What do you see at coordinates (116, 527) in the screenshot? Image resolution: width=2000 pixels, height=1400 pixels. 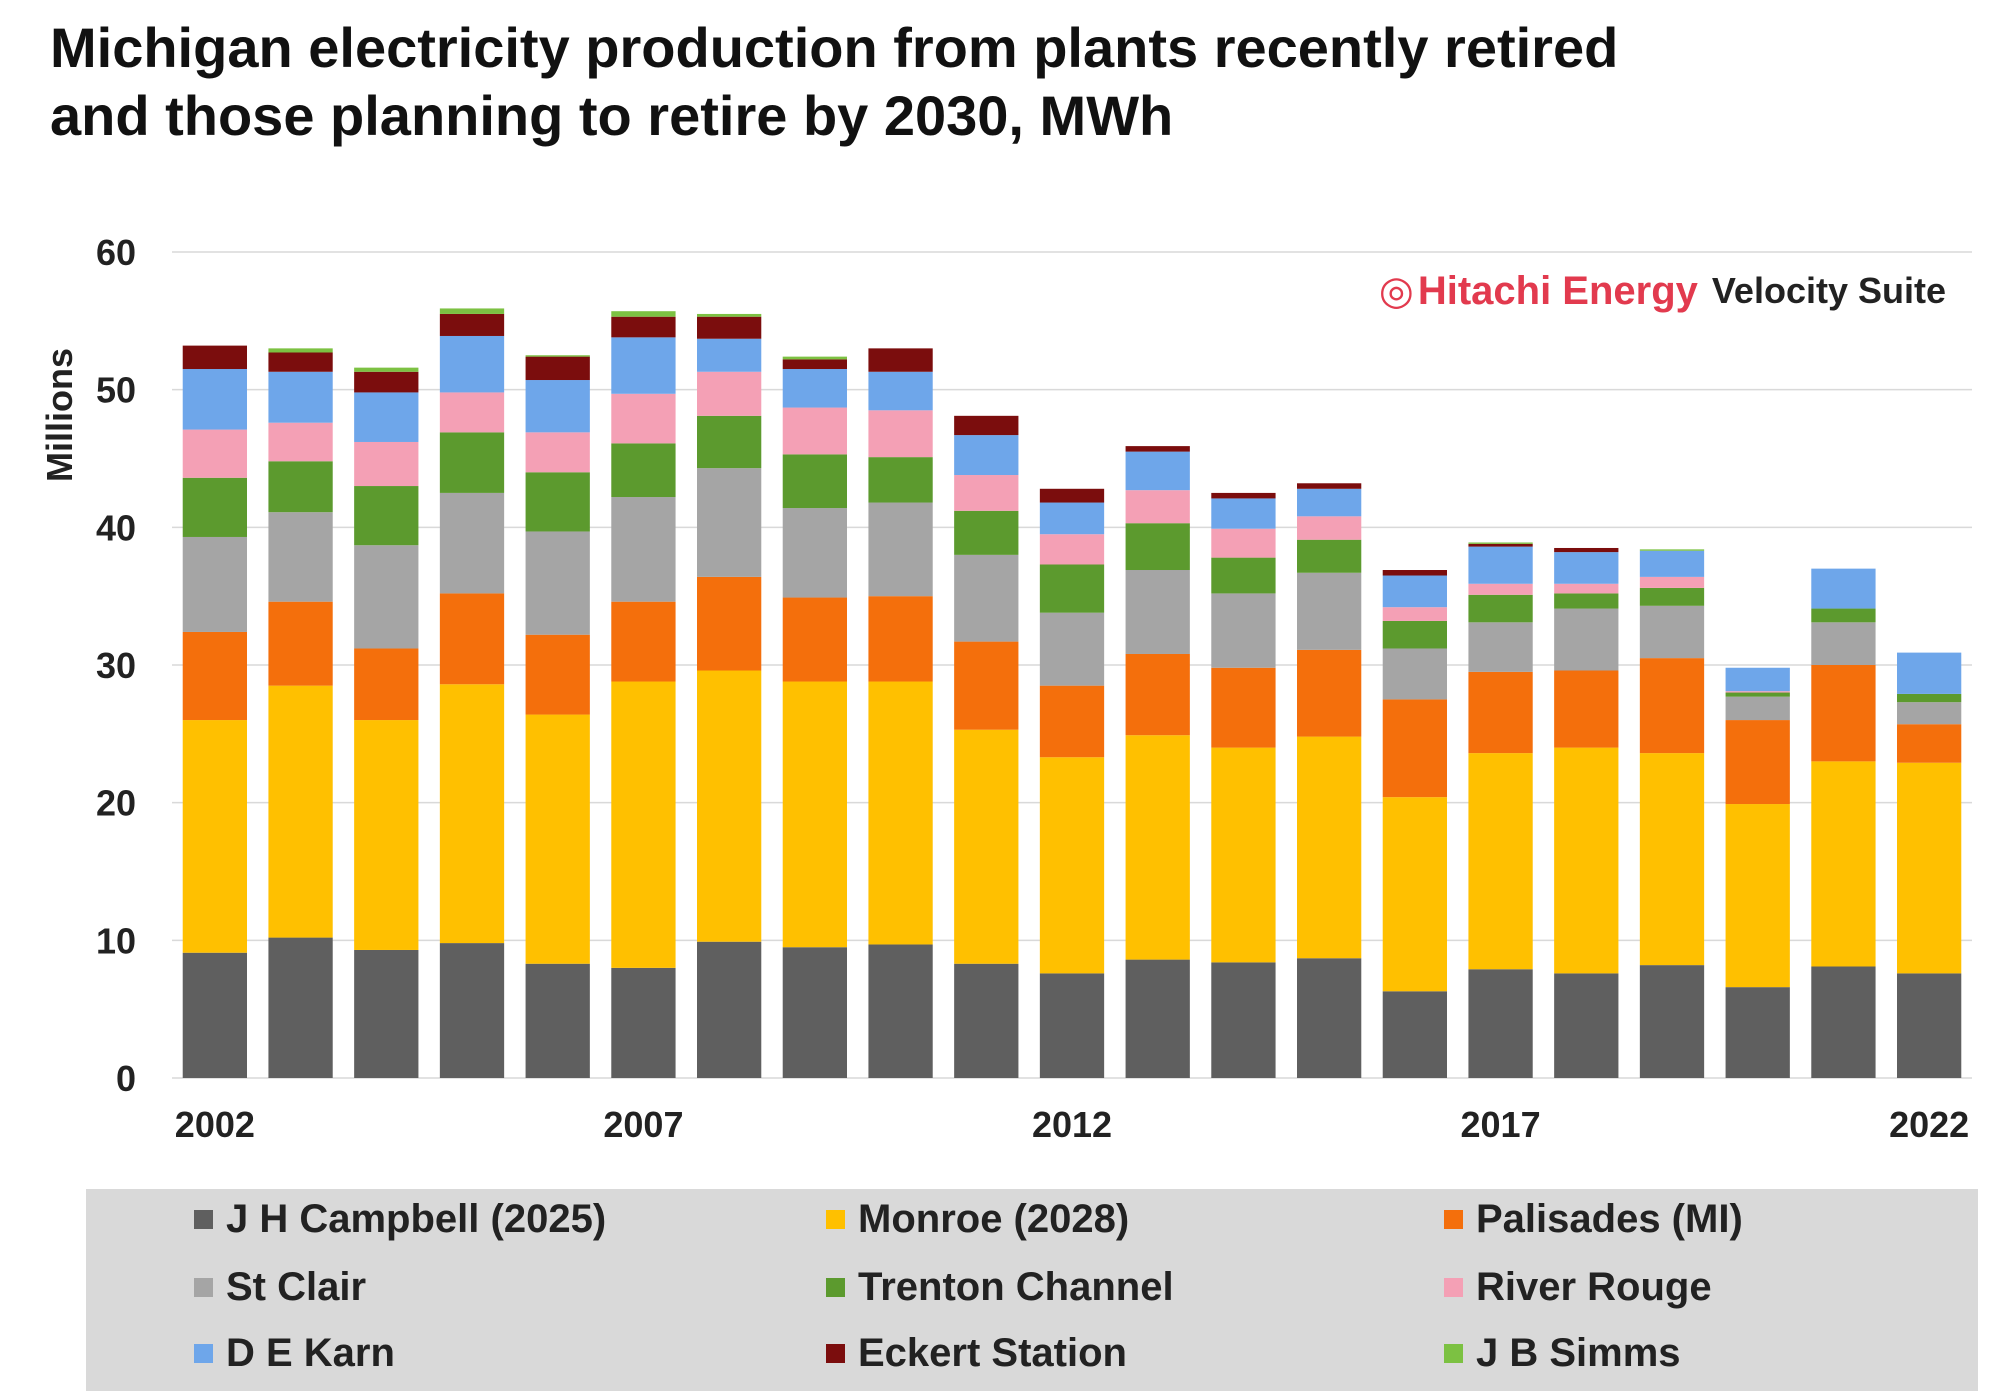 I see `y-tick-label: 40` at bounding box center [116, 527].